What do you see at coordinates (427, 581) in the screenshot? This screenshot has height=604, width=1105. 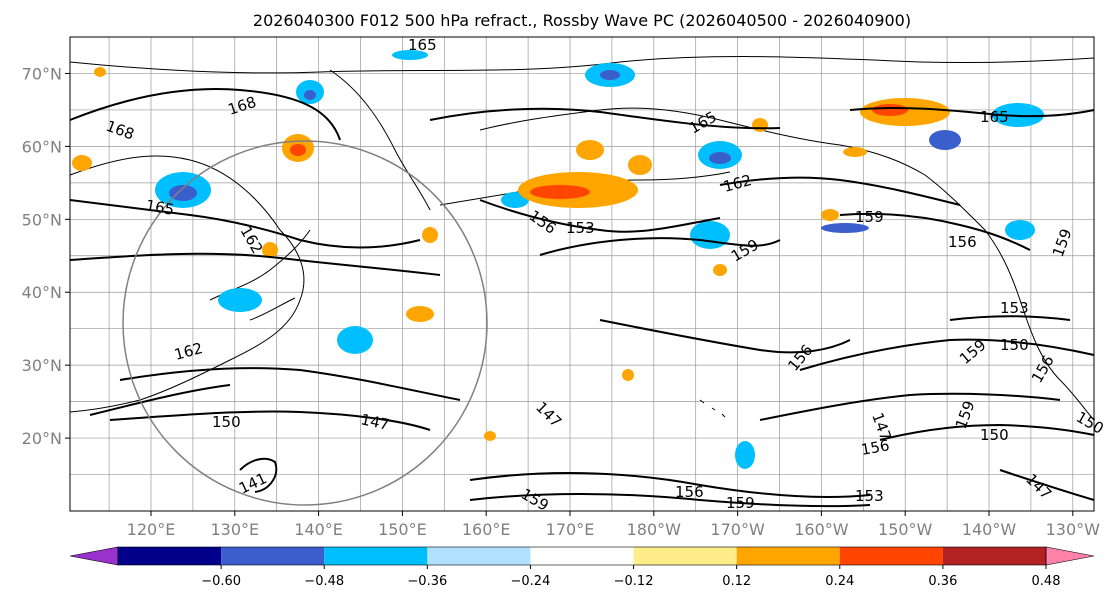 I see `colorbar-tick-label: −0.36` at bounding box center [427, 581].